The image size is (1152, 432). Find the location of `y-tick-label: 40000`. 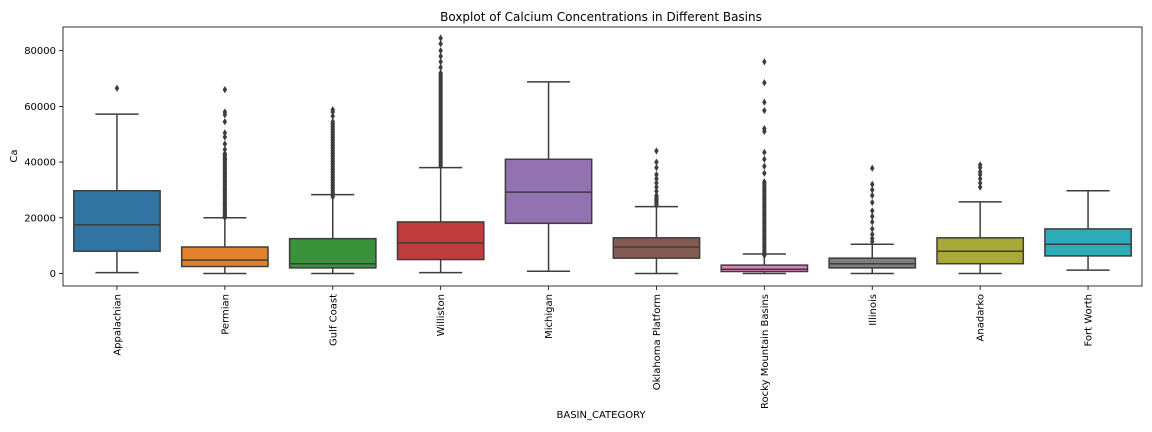

y-tick-label: 40000 is located at coordinates (40, 163).